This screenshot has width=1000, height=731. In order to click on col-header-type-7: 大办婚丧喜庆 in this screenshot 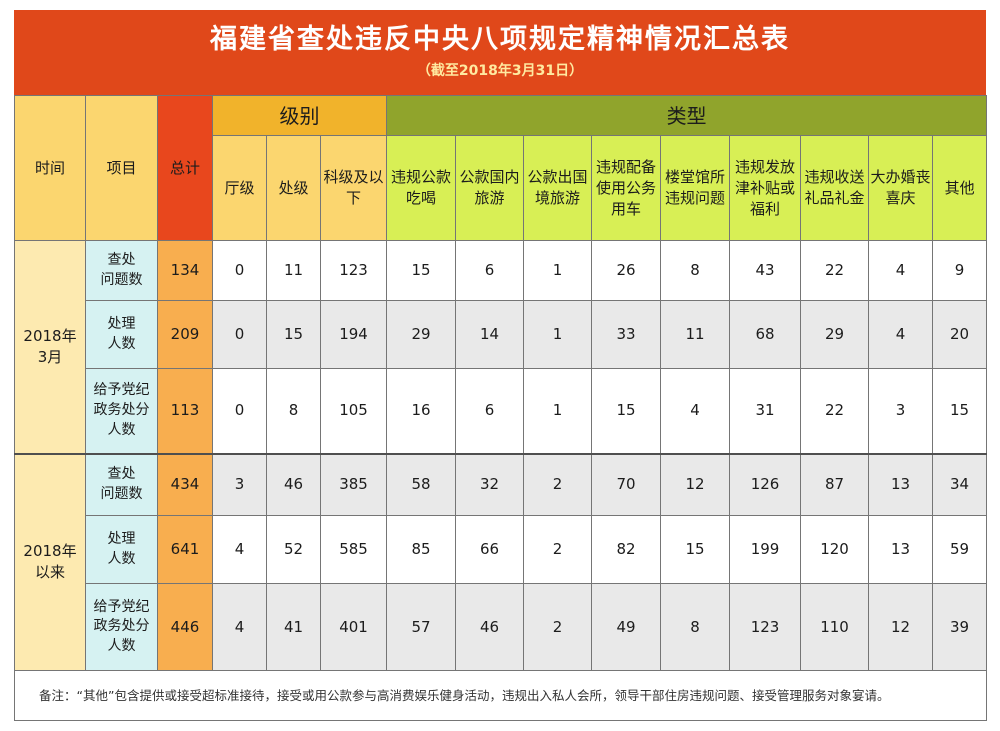, I will do `click(901, 188)`.